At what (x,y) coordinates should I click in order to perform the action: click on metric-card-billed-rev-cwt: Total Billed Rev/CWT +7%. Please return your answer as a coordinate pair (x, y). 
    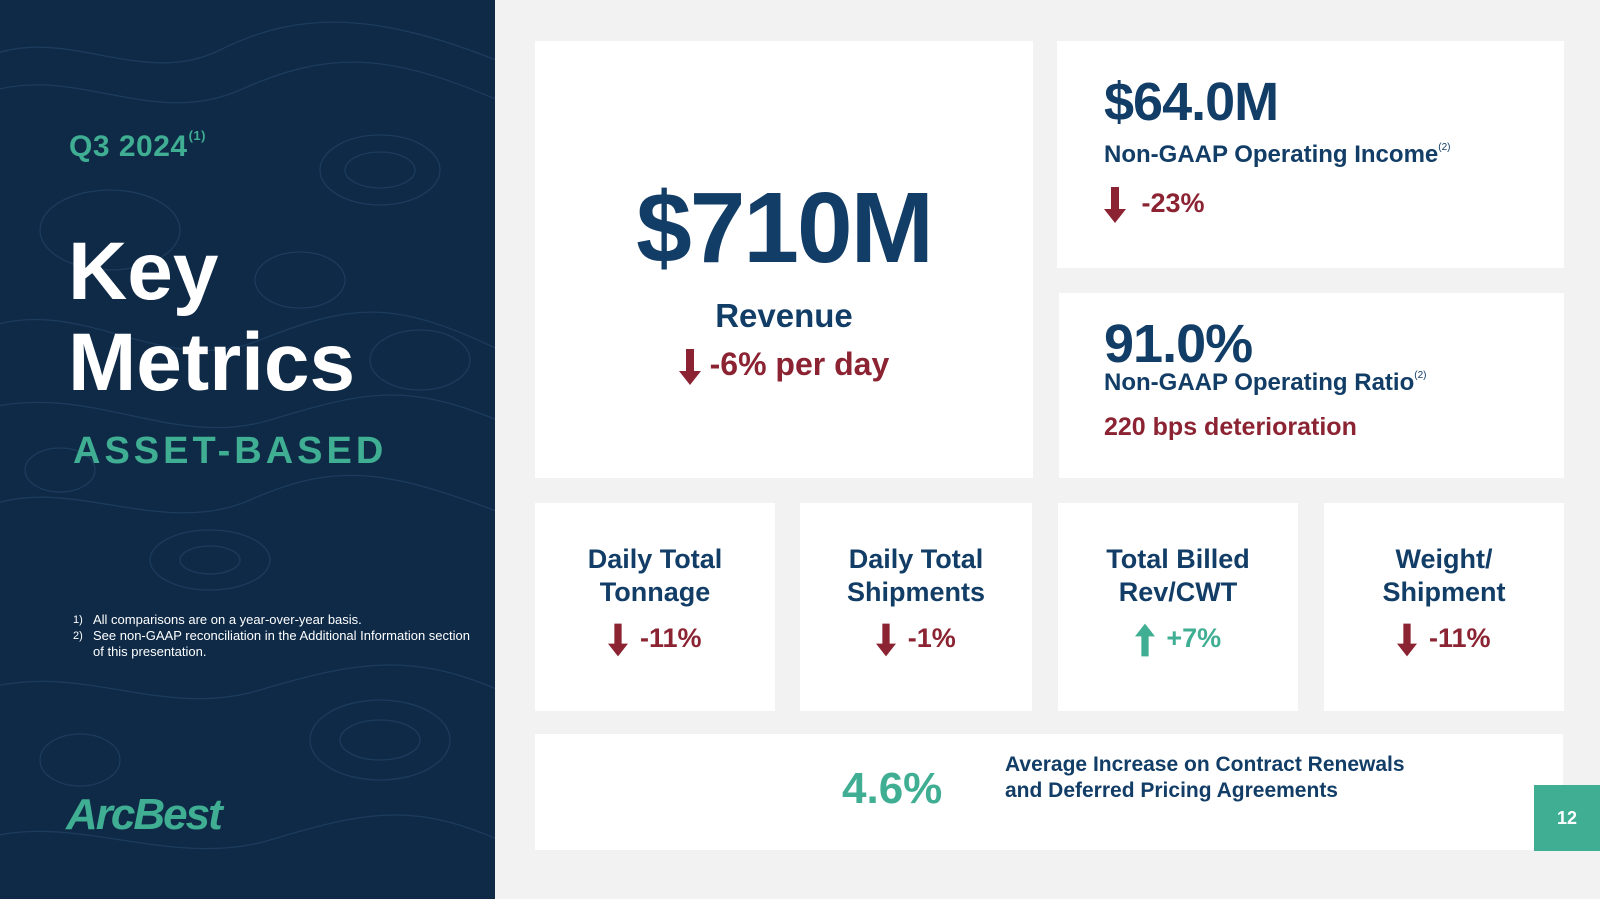
    Looking at the image, I should click on (1178, 607).